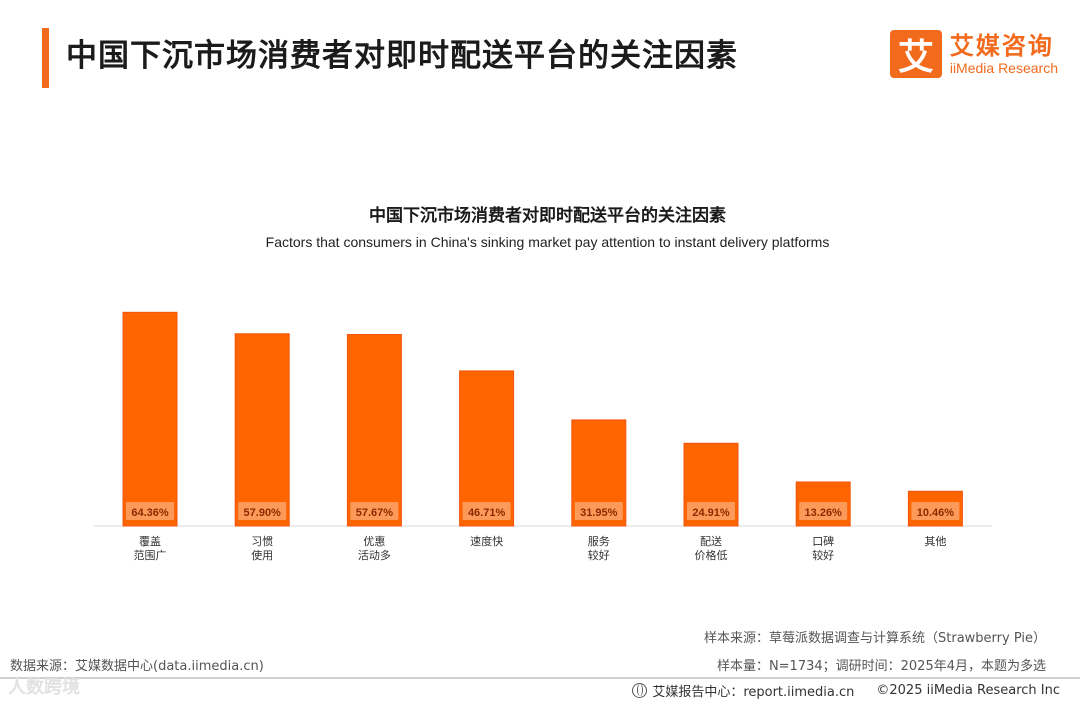 Image resolution: width=1080 pixels, height=702 pixels. What do you see at coordinates (711, 541) in the screenshot?
I see `category-label: 配送` at bounding box center [711, 541].